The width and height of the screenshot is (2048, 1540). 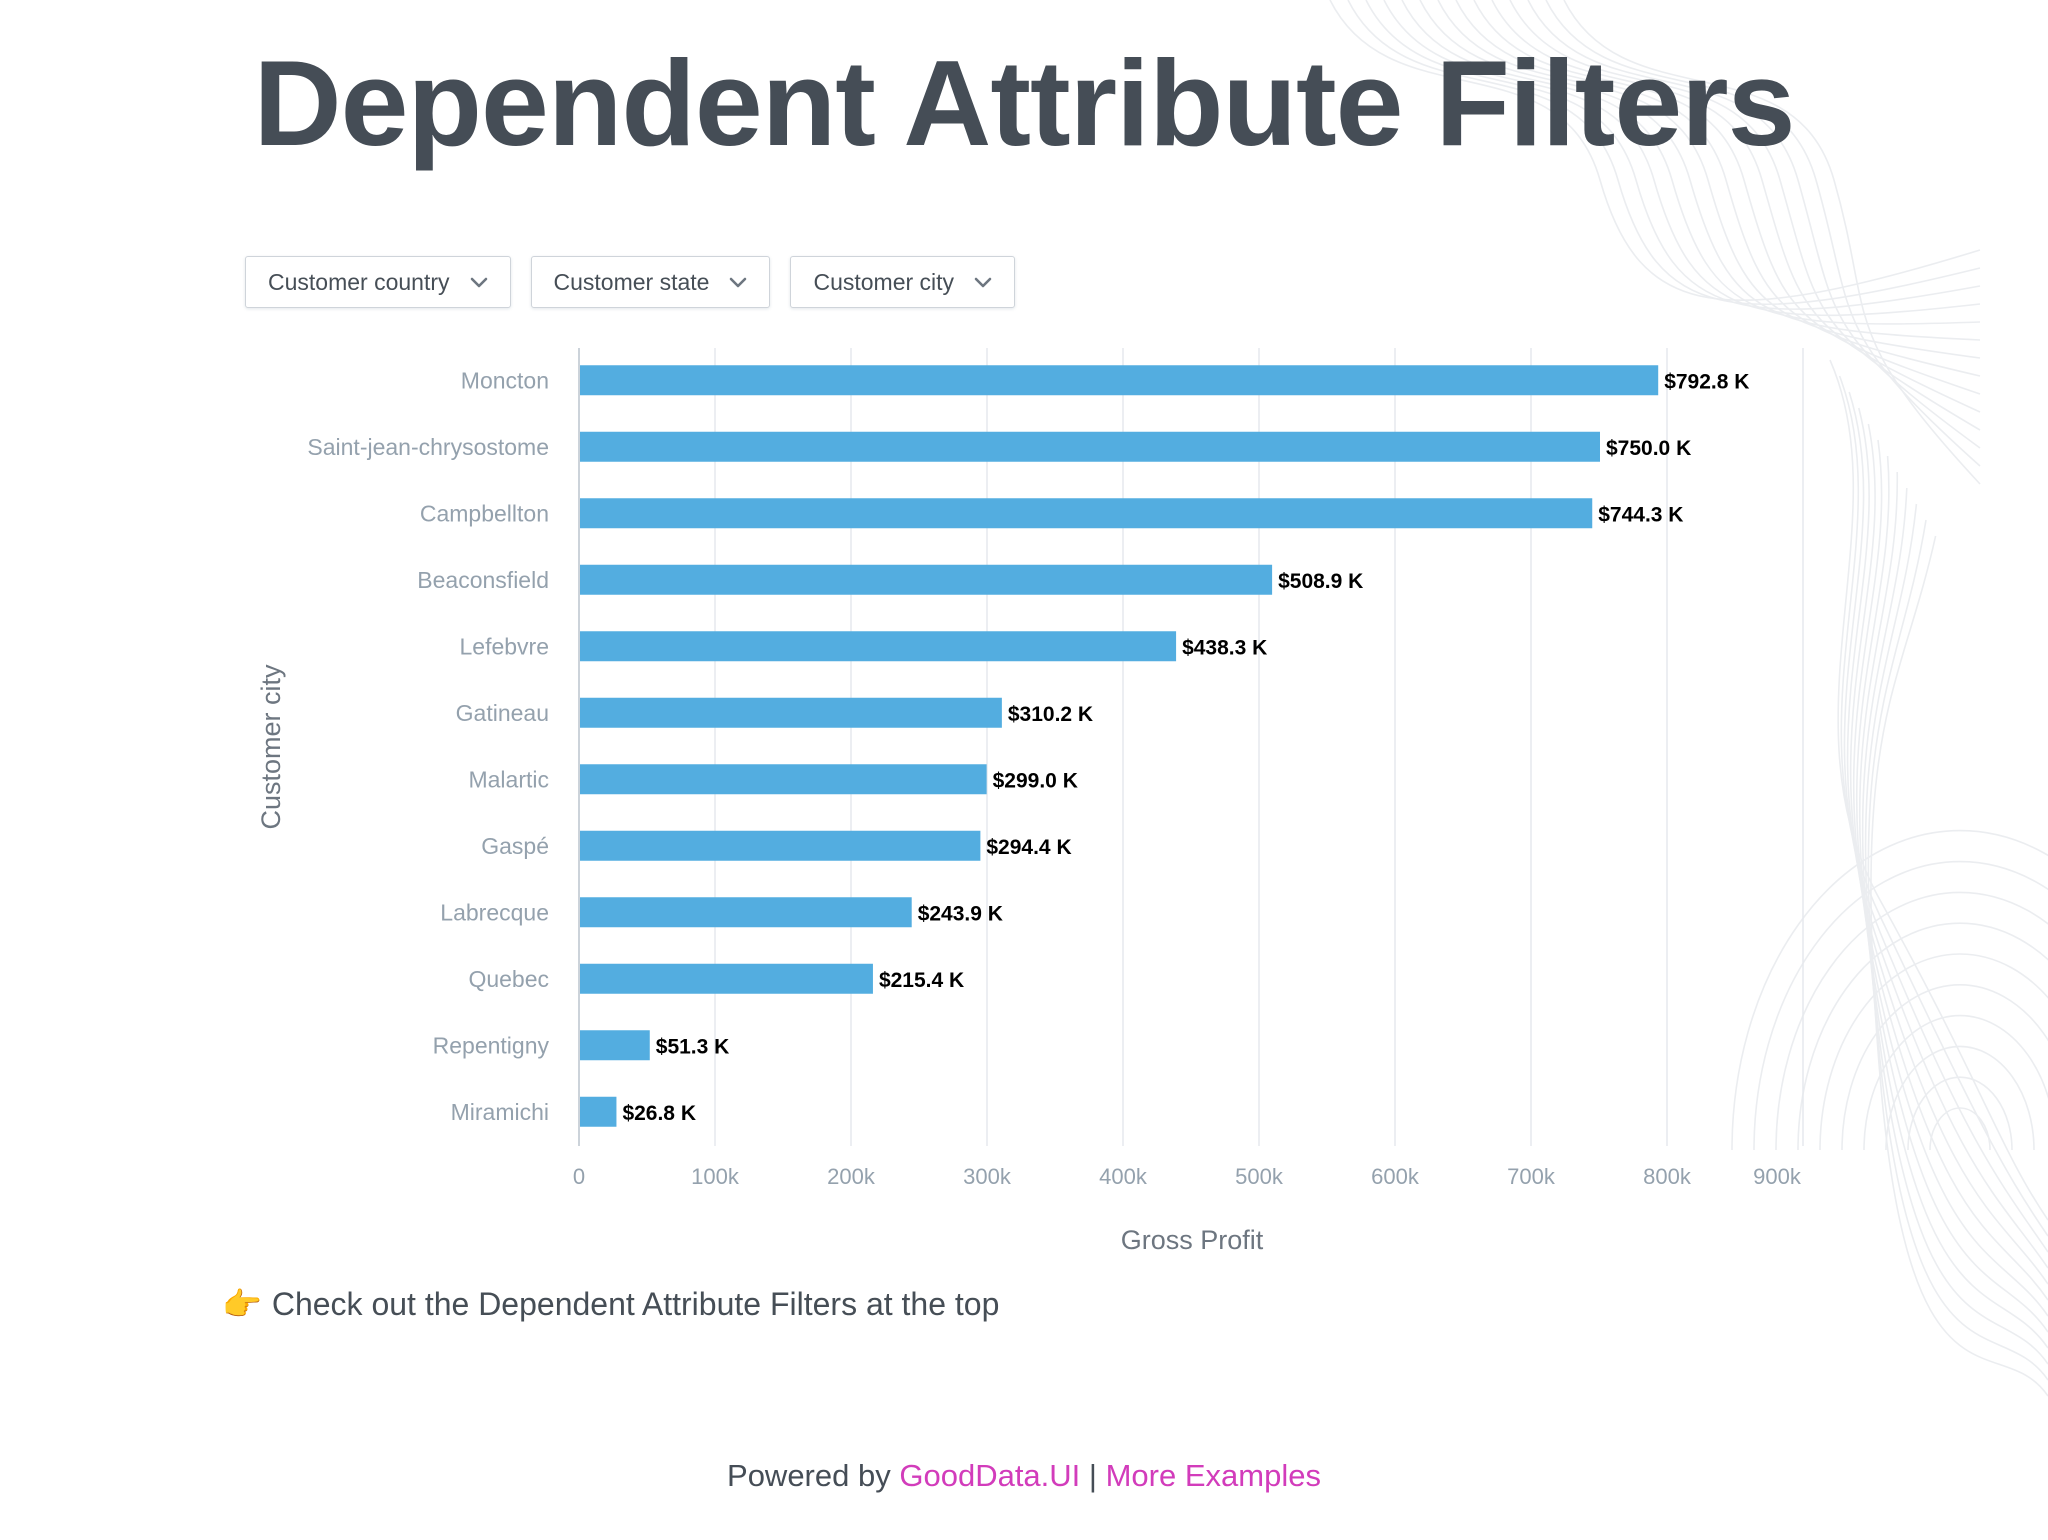 What do you see at coordinates (428, 447) in the screenshot?
I see `y-category-label: Saint-jean-chrysostome` at bounding box center [428, 447].